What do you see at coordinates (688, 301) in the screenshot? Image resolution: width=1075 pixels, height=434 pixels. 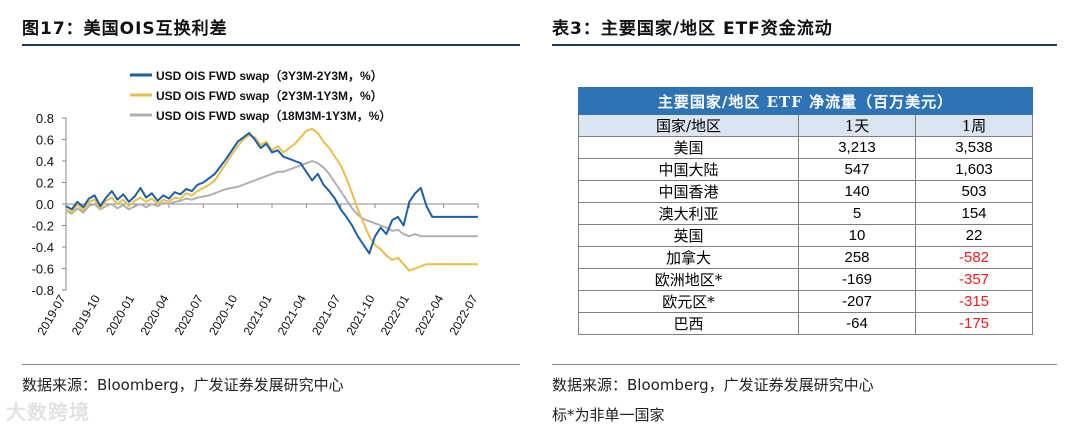 I see `row-region: 欧元区*` at bounding box center [688, 301].